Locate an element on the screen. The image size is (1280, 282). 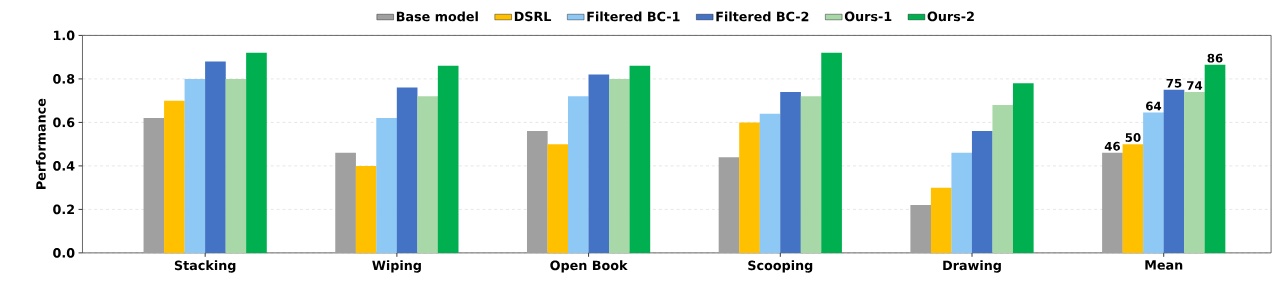
annotation: 50 is located at coordinates (1133, 137).